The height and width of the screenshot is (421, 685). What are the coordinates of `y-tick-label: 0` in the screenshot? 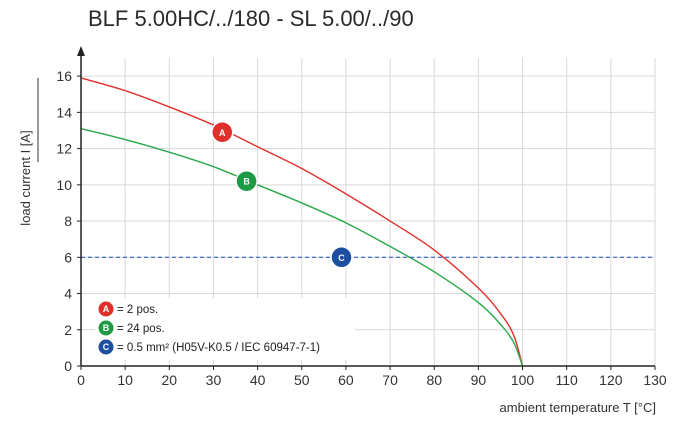 It's located at (68, 366).